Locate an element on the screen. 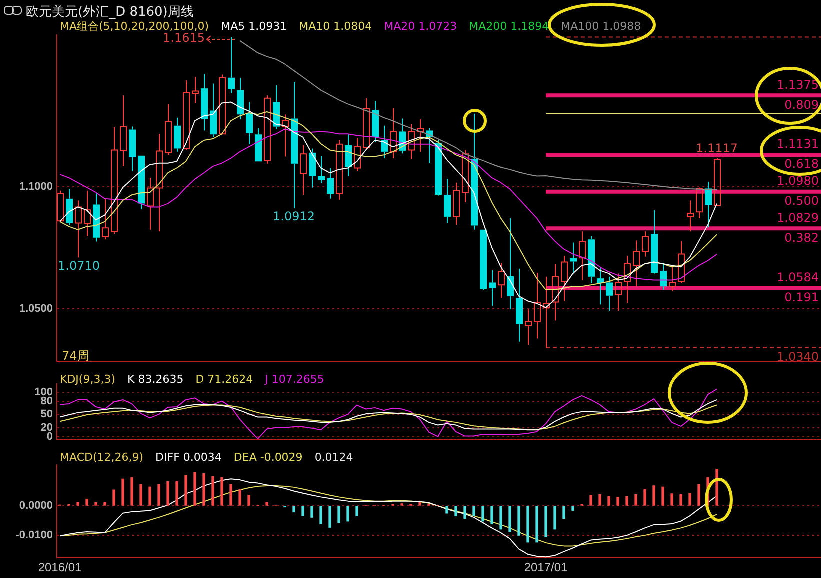 The image size is (821, 578). legend-title: MACD(12,26,9) is located at coordinates (102, 458).